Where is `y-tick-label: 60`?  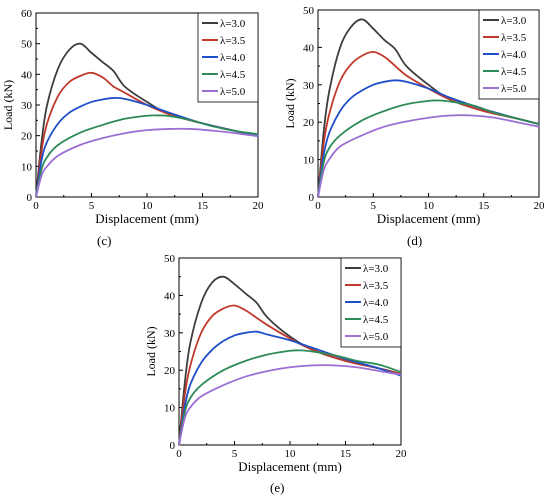
y-tick-label: 60 is located at coordinates (27, 14).